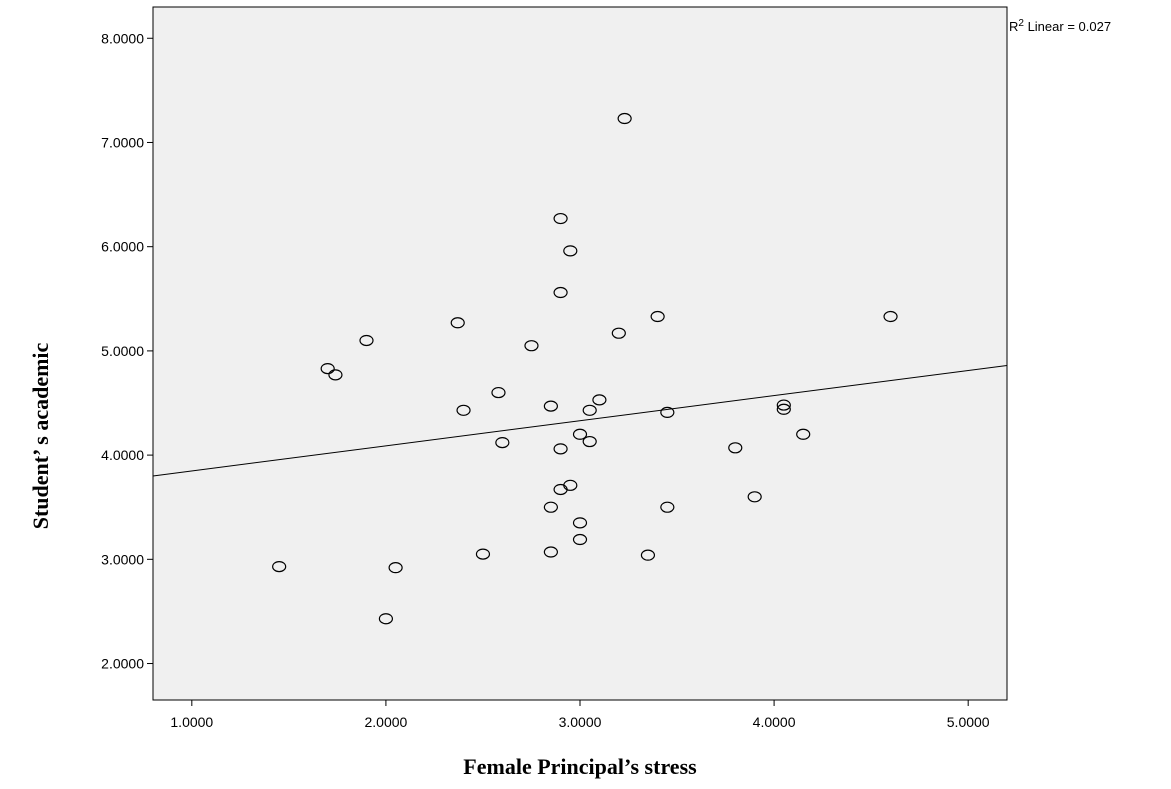 The image size is (1171, 789). I want to click on y-tick-label: 7.0000, so click(122, 142).